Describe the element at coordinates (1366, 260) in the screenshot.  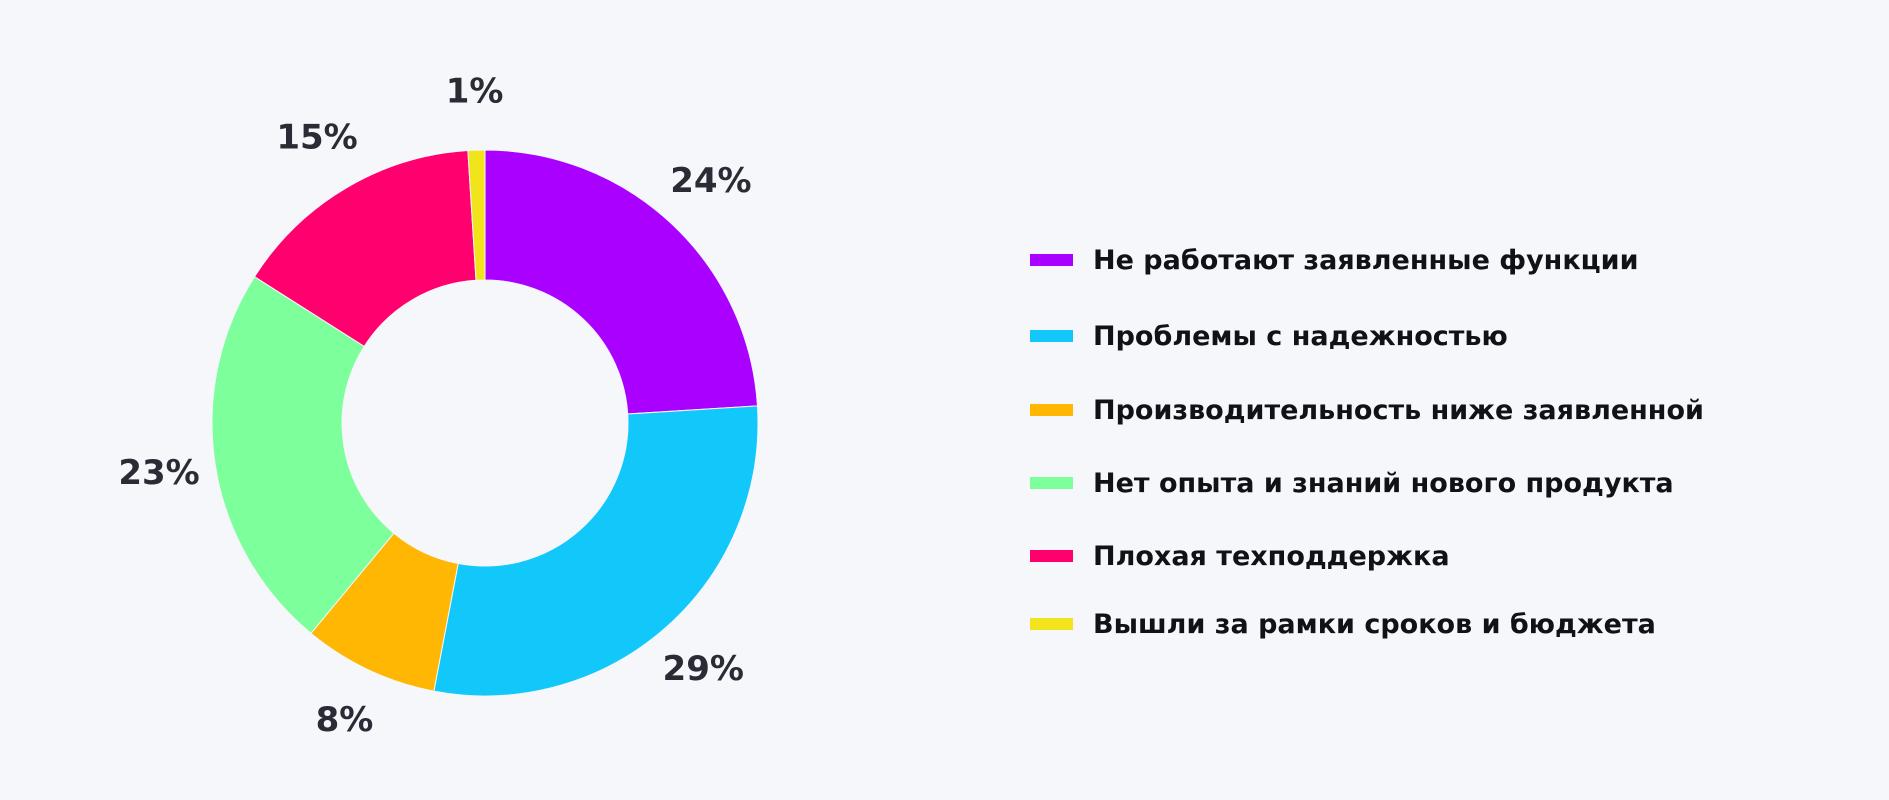
I see `legend-label: Не работают заявленные функции` at that location.